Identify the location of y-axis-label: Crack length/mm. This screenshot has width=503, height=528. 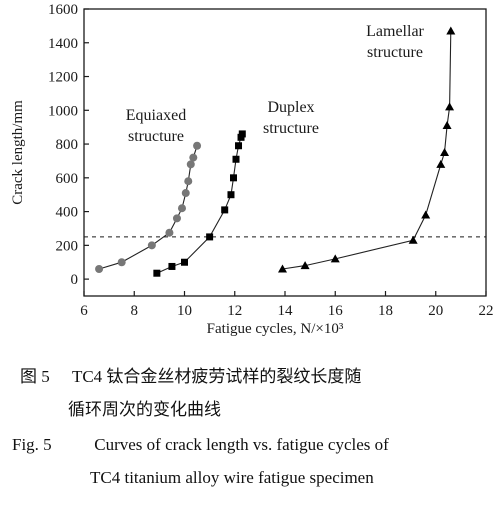
(18, 152).